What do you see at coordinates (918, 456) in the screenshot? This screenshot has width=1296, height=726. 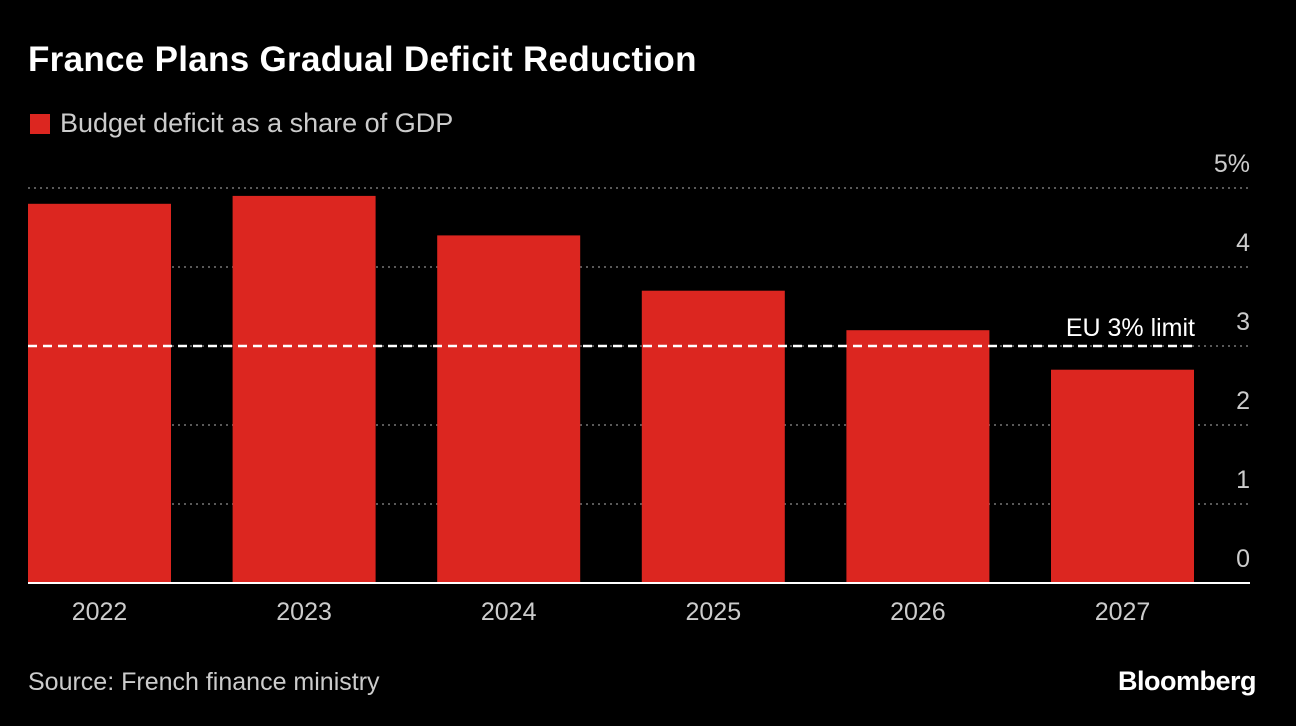 I see `bar-2026` at bounding box center [918, 456].